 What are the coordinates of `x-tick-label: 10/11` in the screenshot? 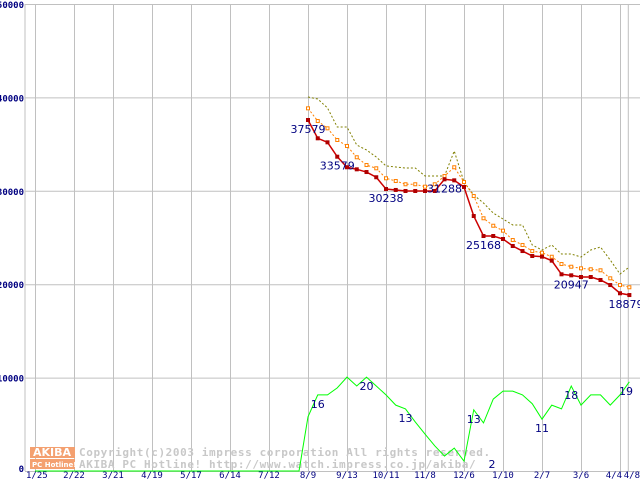 It's located at (385, 475).